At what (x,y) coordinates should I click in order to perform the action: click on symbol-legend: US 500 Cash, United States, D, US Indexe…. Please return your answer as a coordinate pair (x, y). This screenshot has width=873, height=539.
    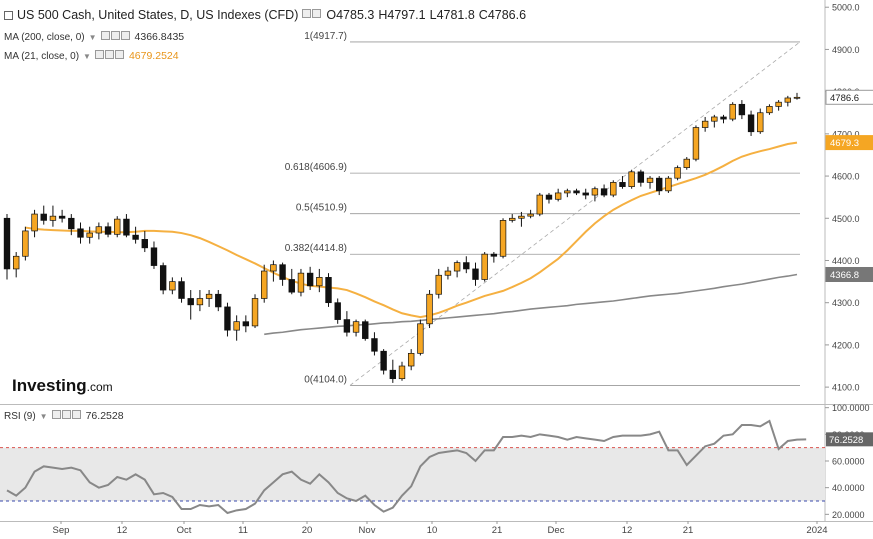
    Looking at the image, I should click on (265, 15).